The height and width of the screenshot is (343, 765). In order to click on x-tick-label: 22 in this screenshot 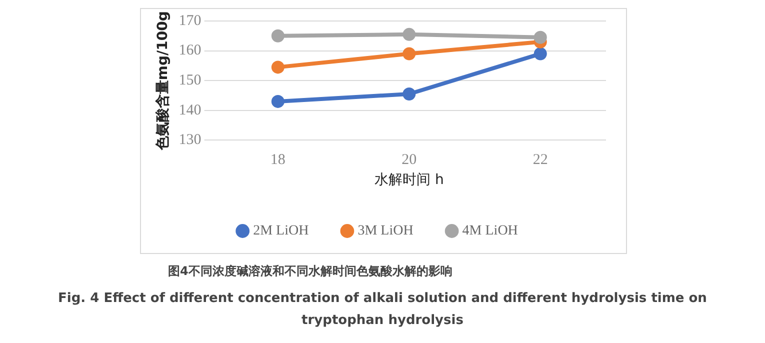, I will do `click(540, 160)`.